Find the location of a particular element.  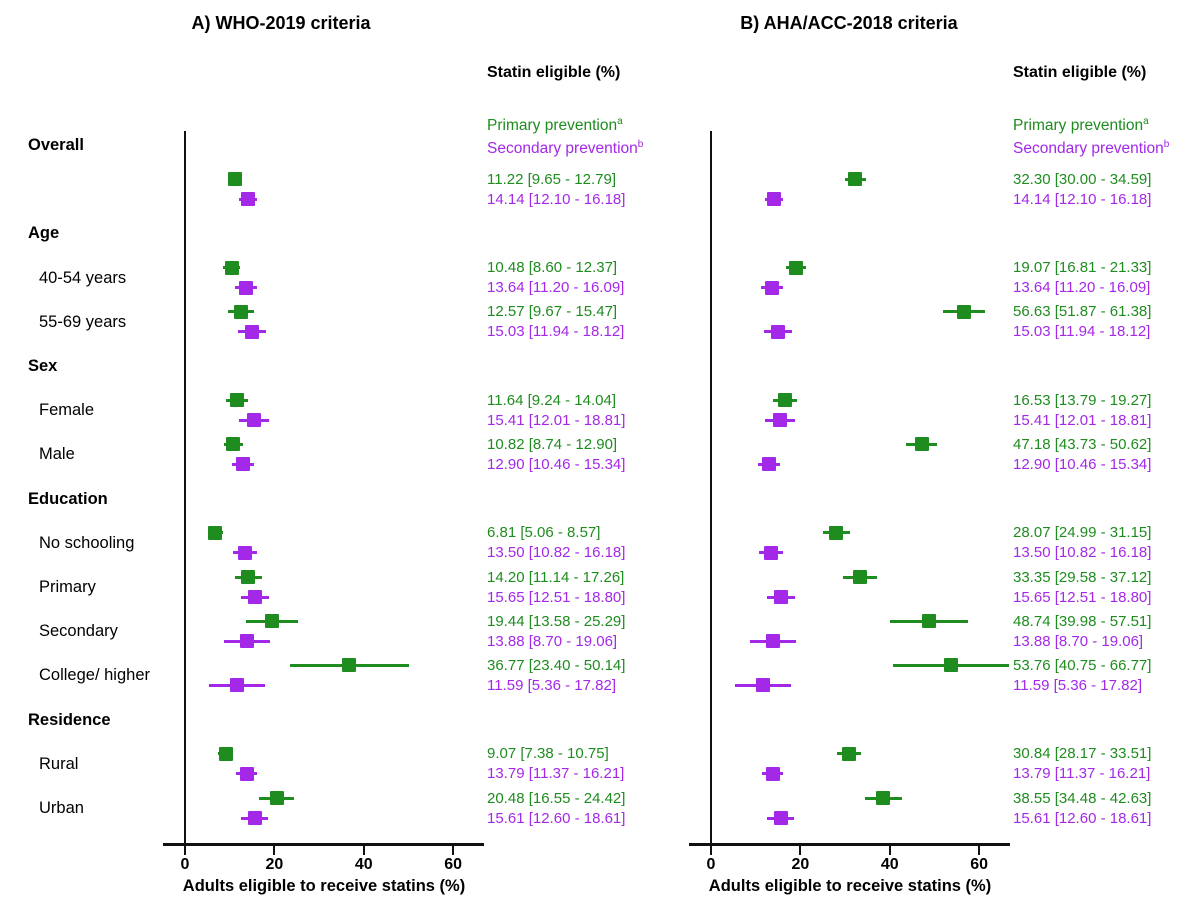

secondary-value-text: 13.79 [11.37 - 16.21] is located at coordinates (1082, 774).